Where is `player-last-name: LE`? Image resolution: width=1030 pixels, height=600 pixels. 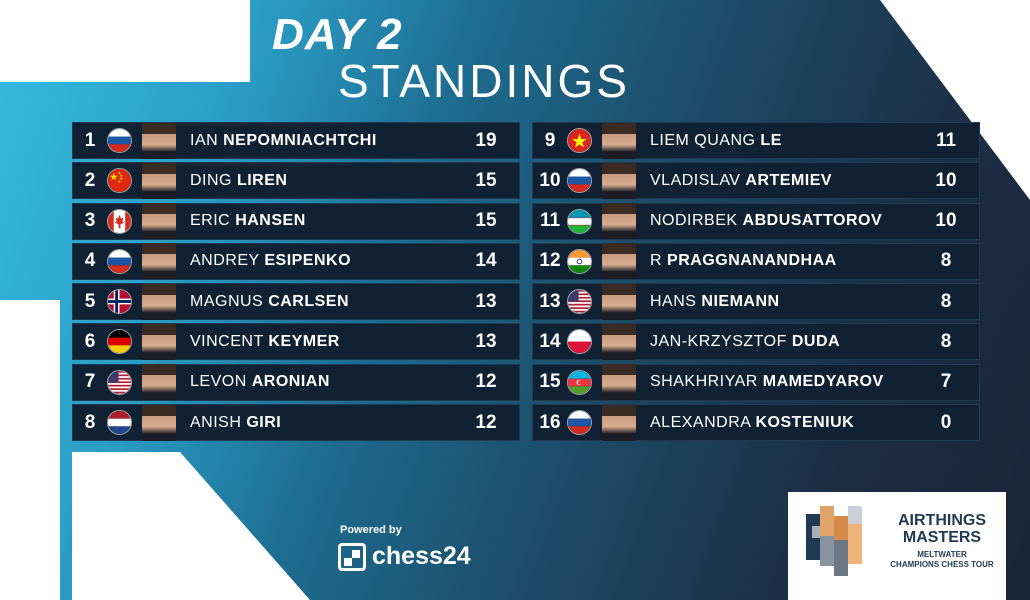
player-last-name: LE is located at coordinates (771, 140).